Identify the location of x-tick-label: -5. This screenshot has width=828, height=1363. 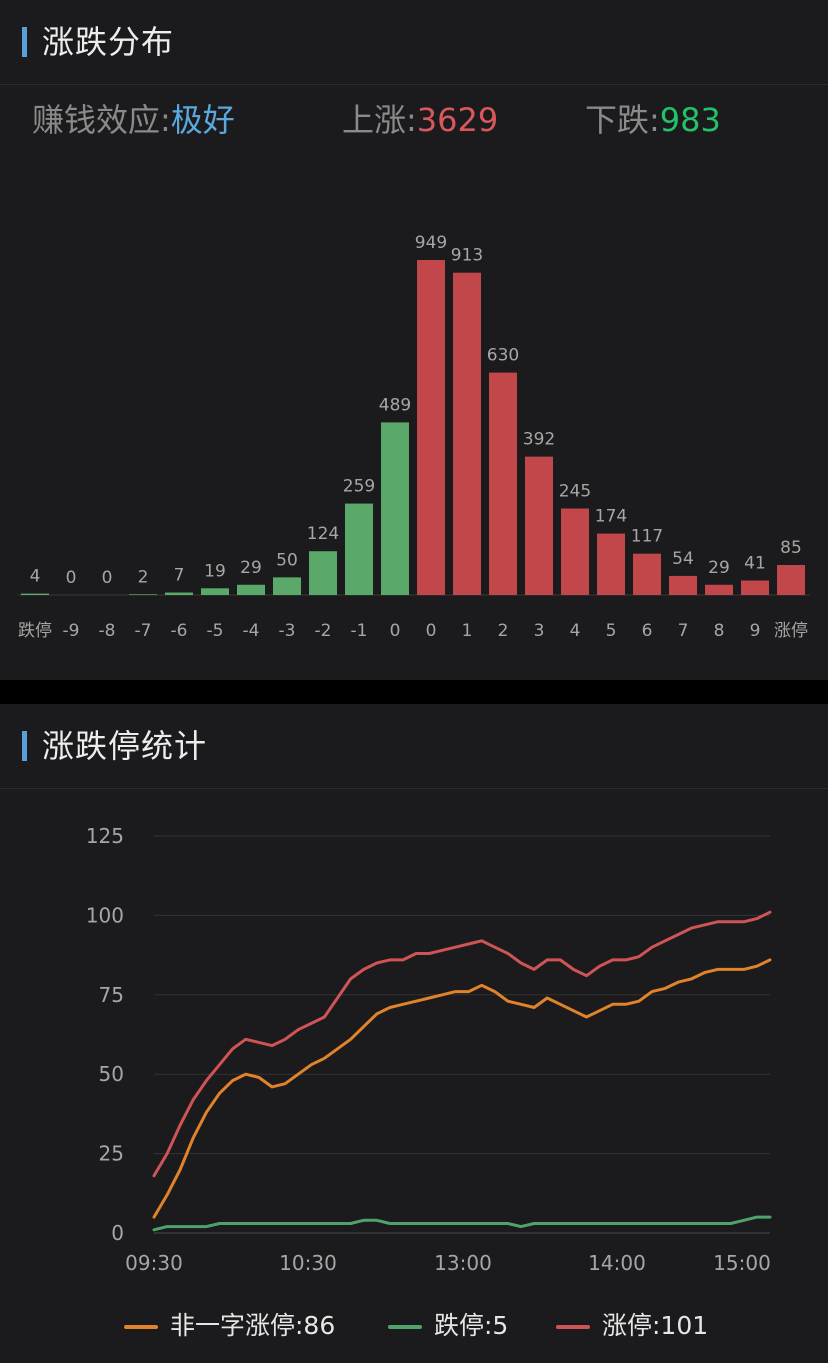
(215, 631).